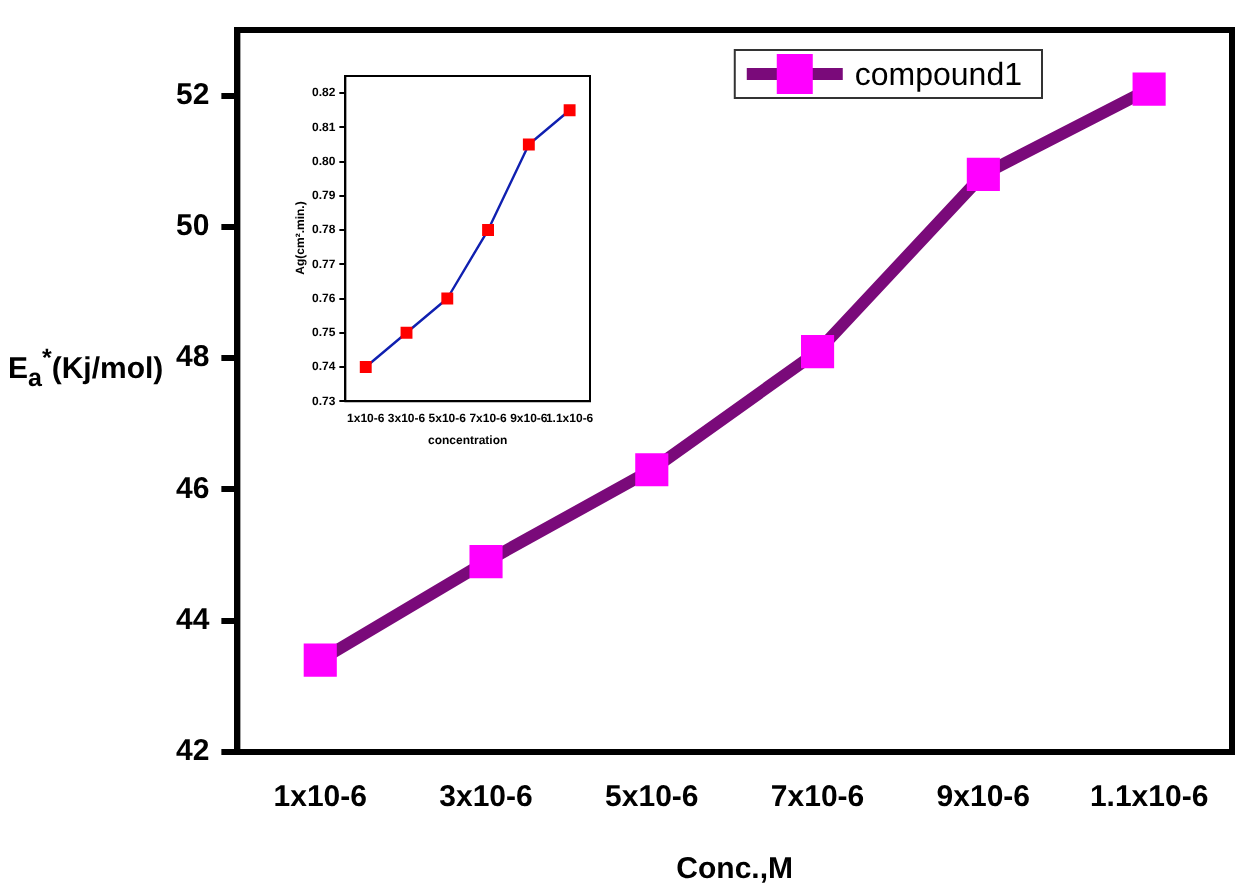 The image size is (1256, 888). I want to click on x-tick-label: 5x10-6, so click(652, 797).